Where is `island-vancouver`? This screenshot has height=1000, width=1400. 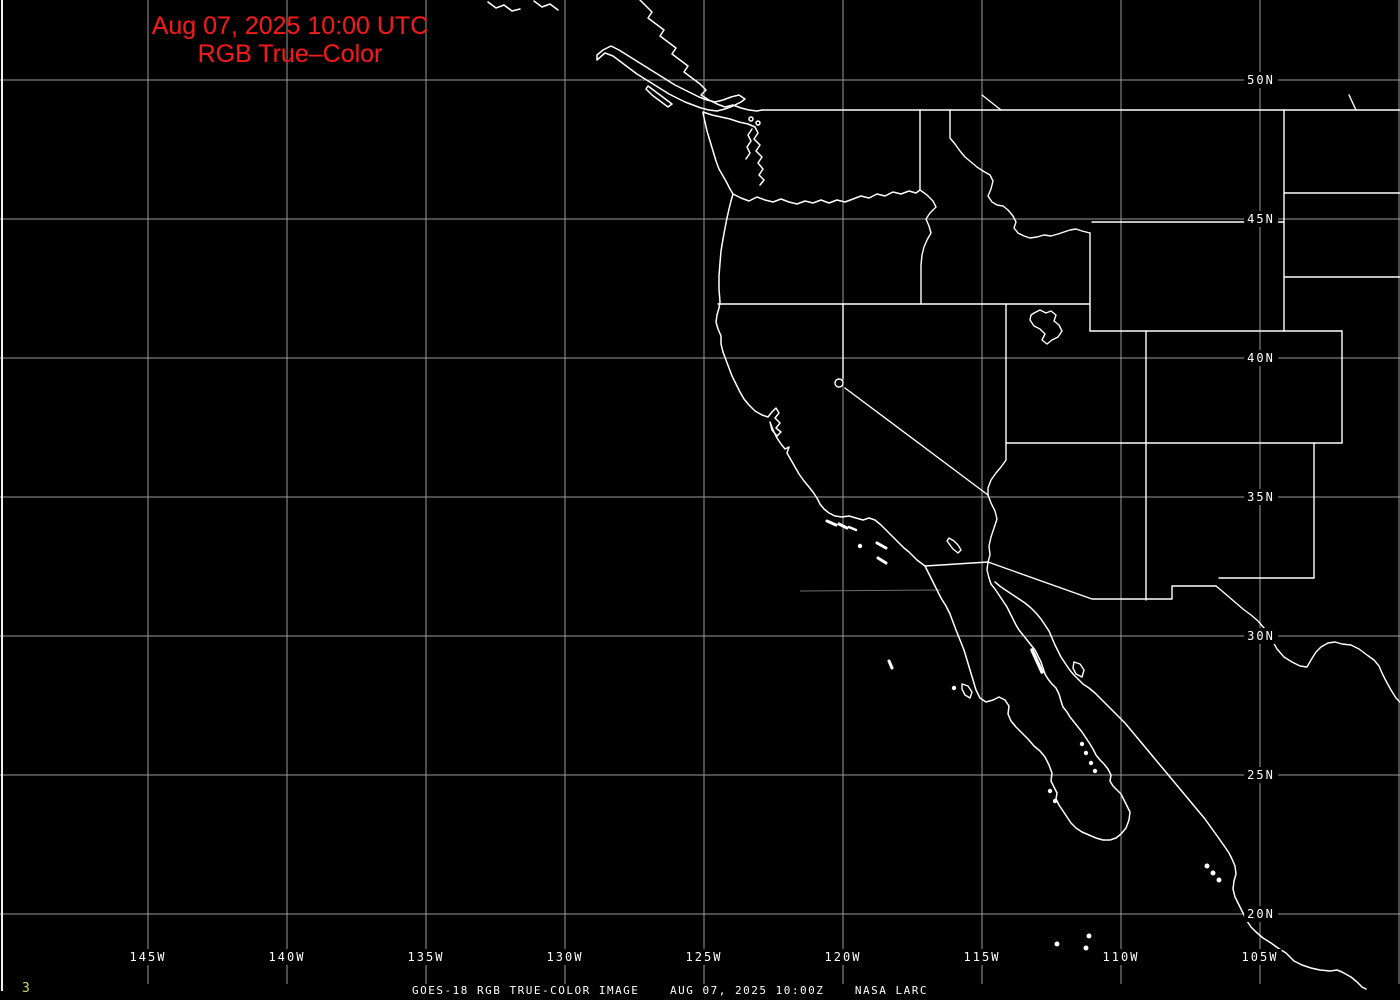
island-vancouver is located at coordinates (671, 78).